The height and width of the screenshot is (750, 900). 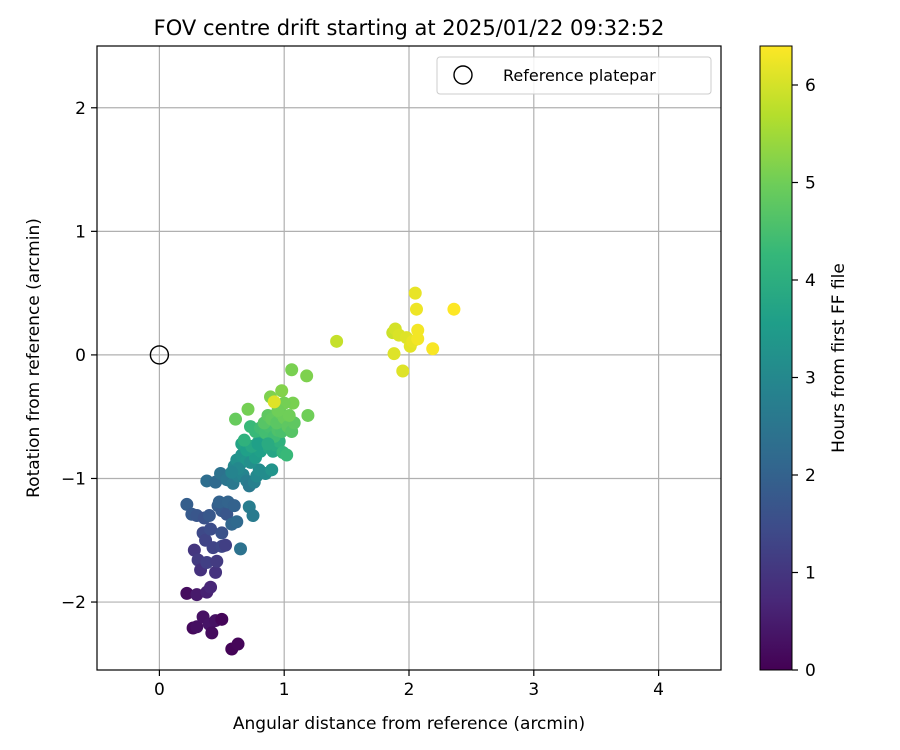 I want to click on legend-marker-open-circle-icon, so click(x=463, y=75).